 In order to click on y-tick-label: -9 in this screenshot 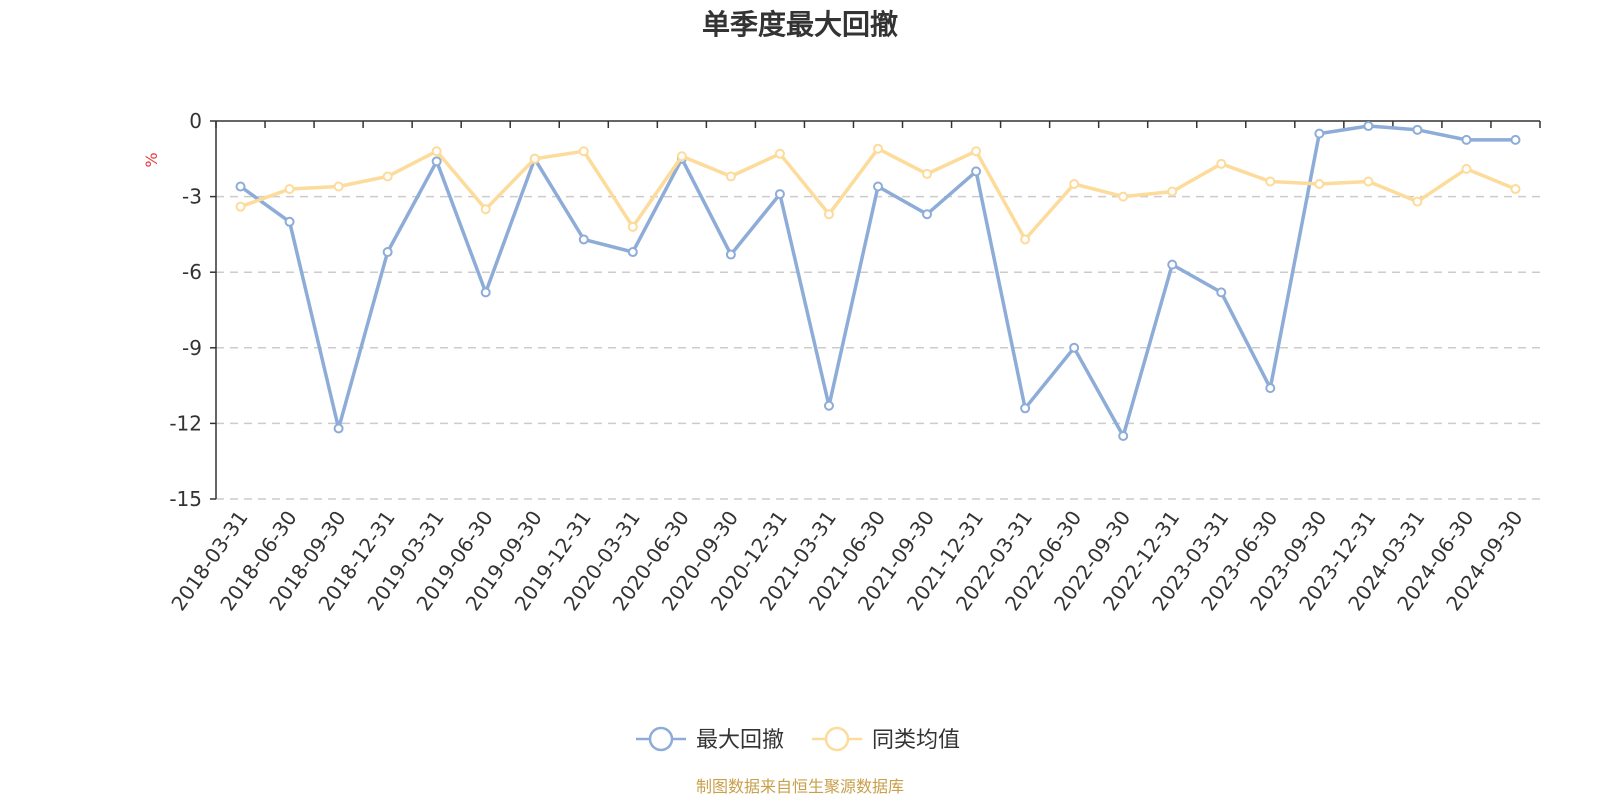, I will do `click(192, 348)`.